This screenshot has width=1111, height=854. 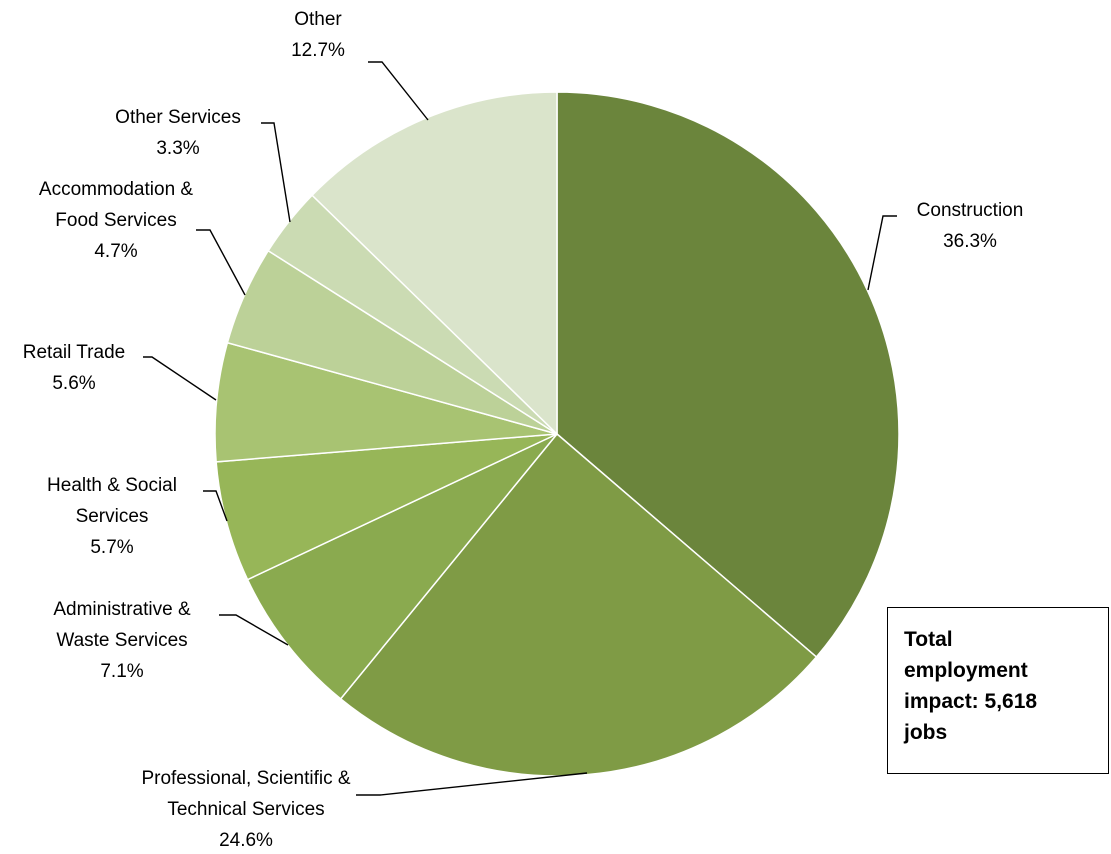 What do you see at coordinates (73, 383) in the screenshot?
I see `slice-value-label: 5.6%` at bounding box center [73, 383].